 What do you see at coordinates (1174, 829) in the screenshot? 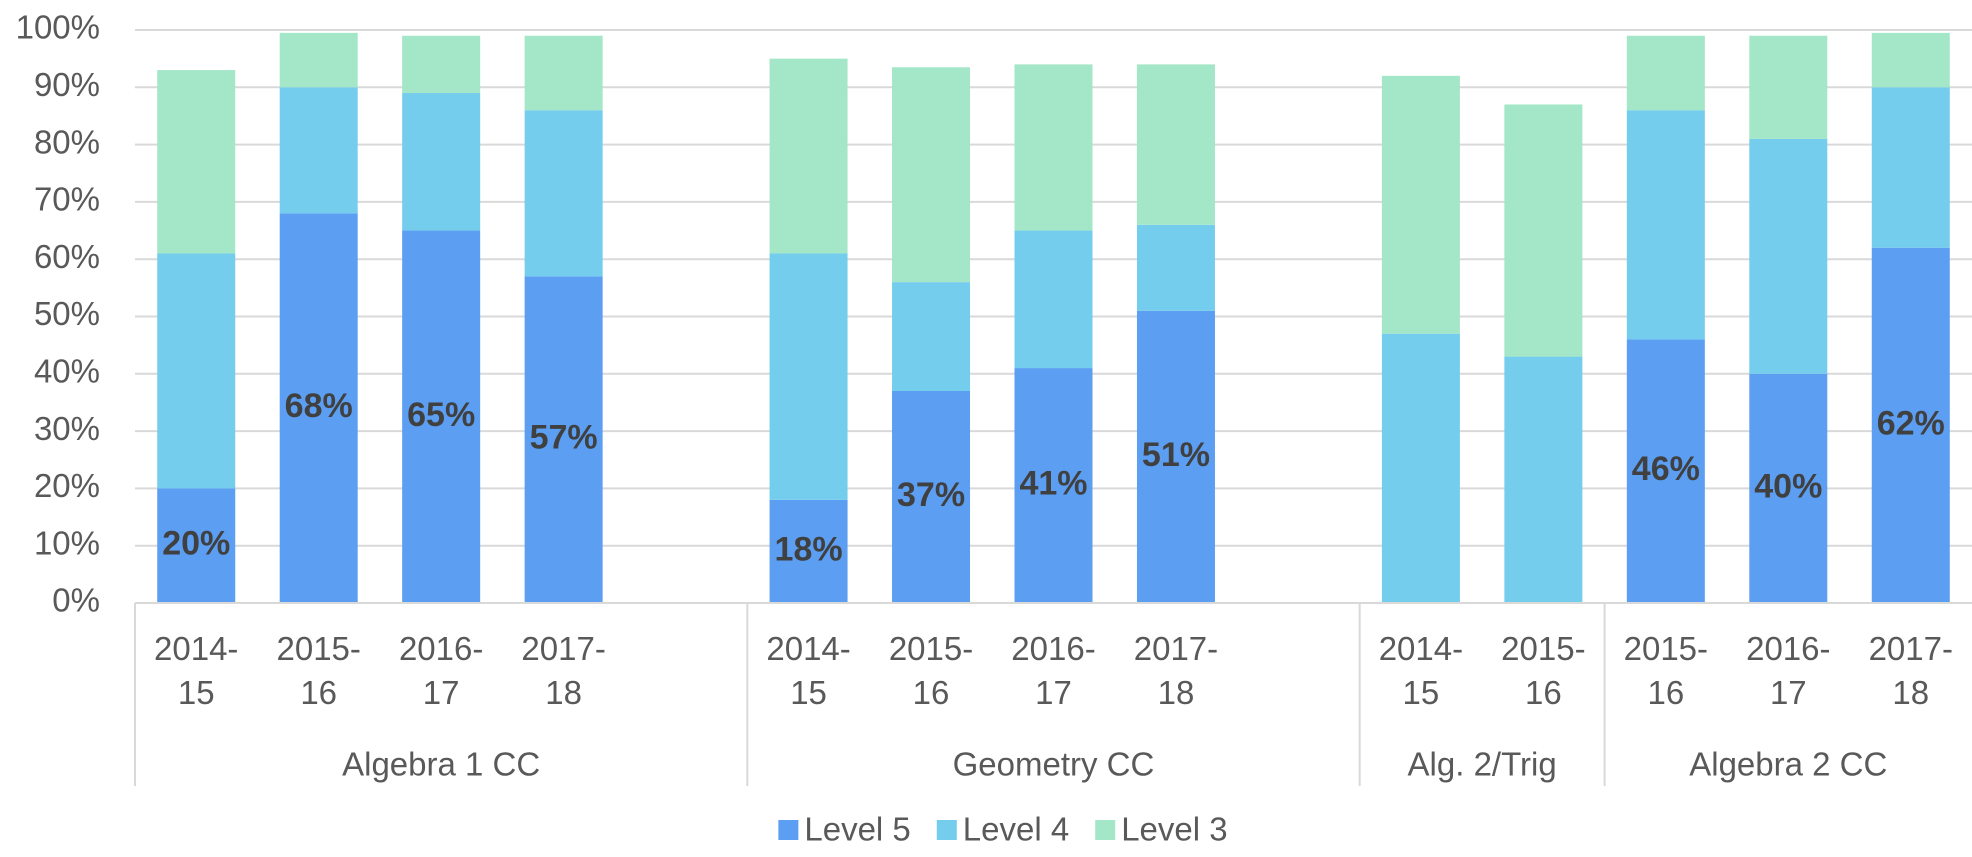
I see `legend-label: Level 3` at bounding box center [1174, 829].